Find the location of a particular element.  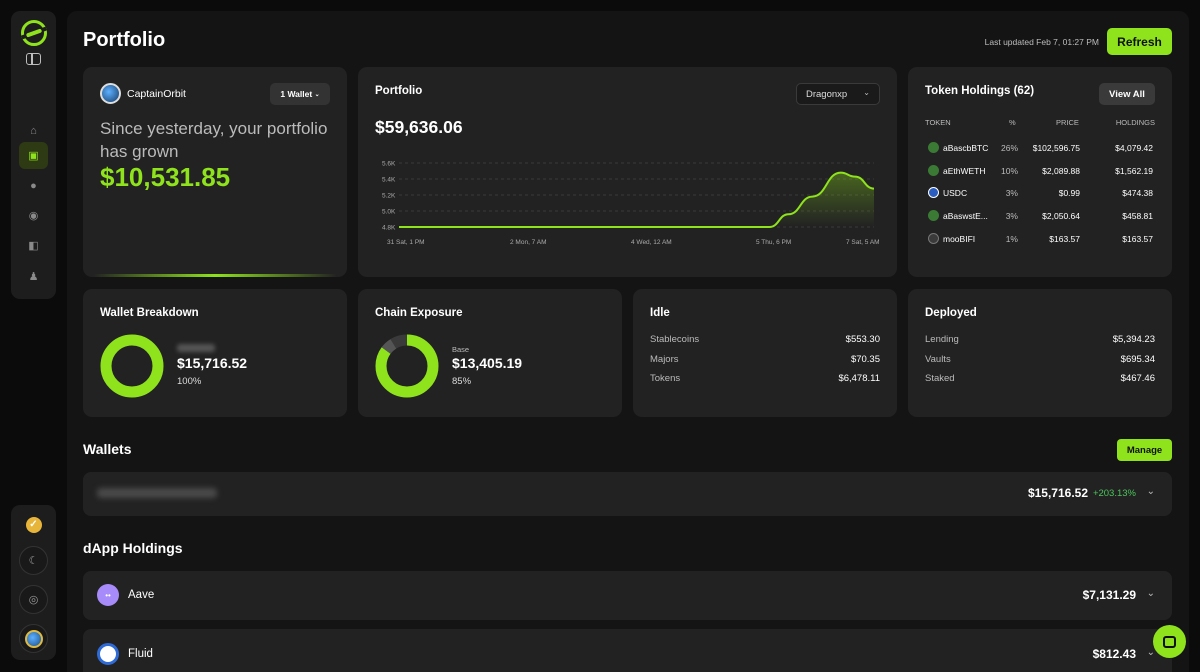

moon-icon: ☾ is located at coordinates (33, 560).